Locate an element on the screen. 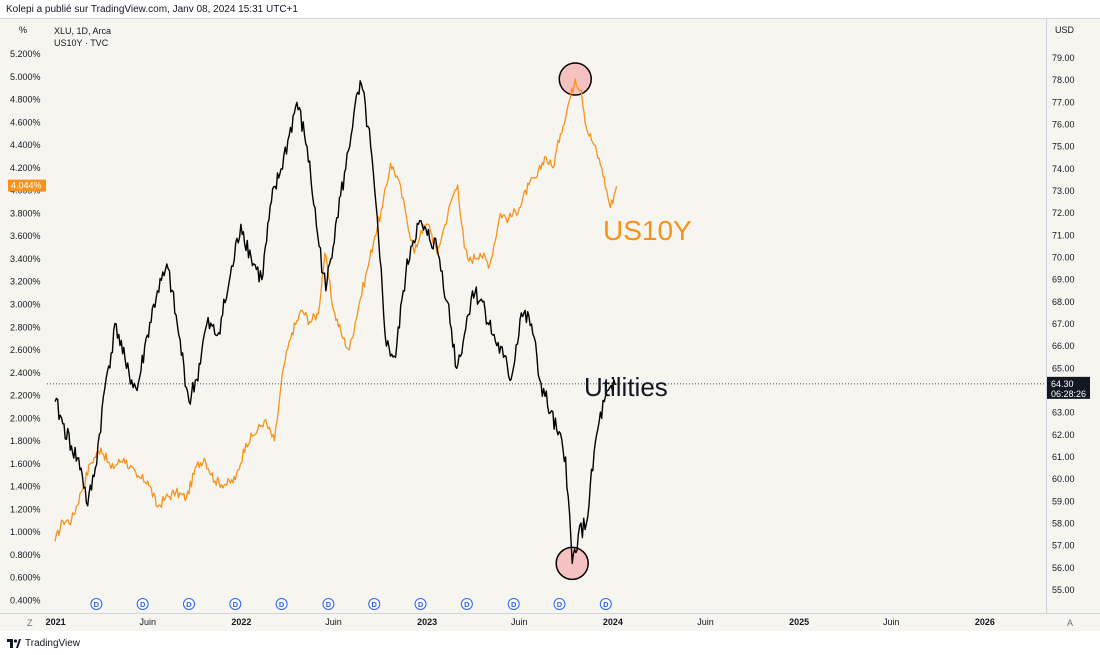  left-axis-tick: 4.600% is located at coordinates (25, 122).